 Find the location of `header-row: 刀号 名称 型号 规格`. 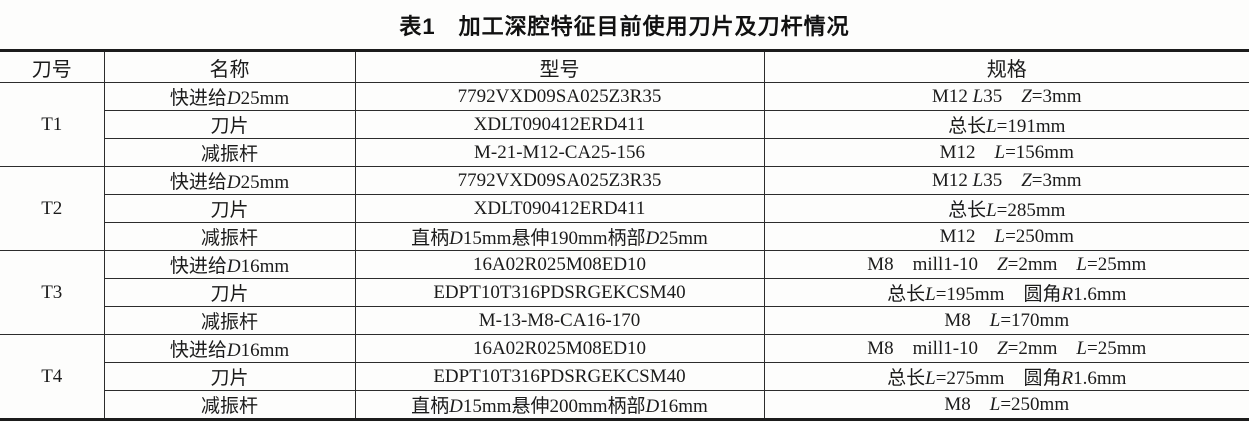

header-row: 刀号 名称 型号 规格 is located at coordinates (624, 66).